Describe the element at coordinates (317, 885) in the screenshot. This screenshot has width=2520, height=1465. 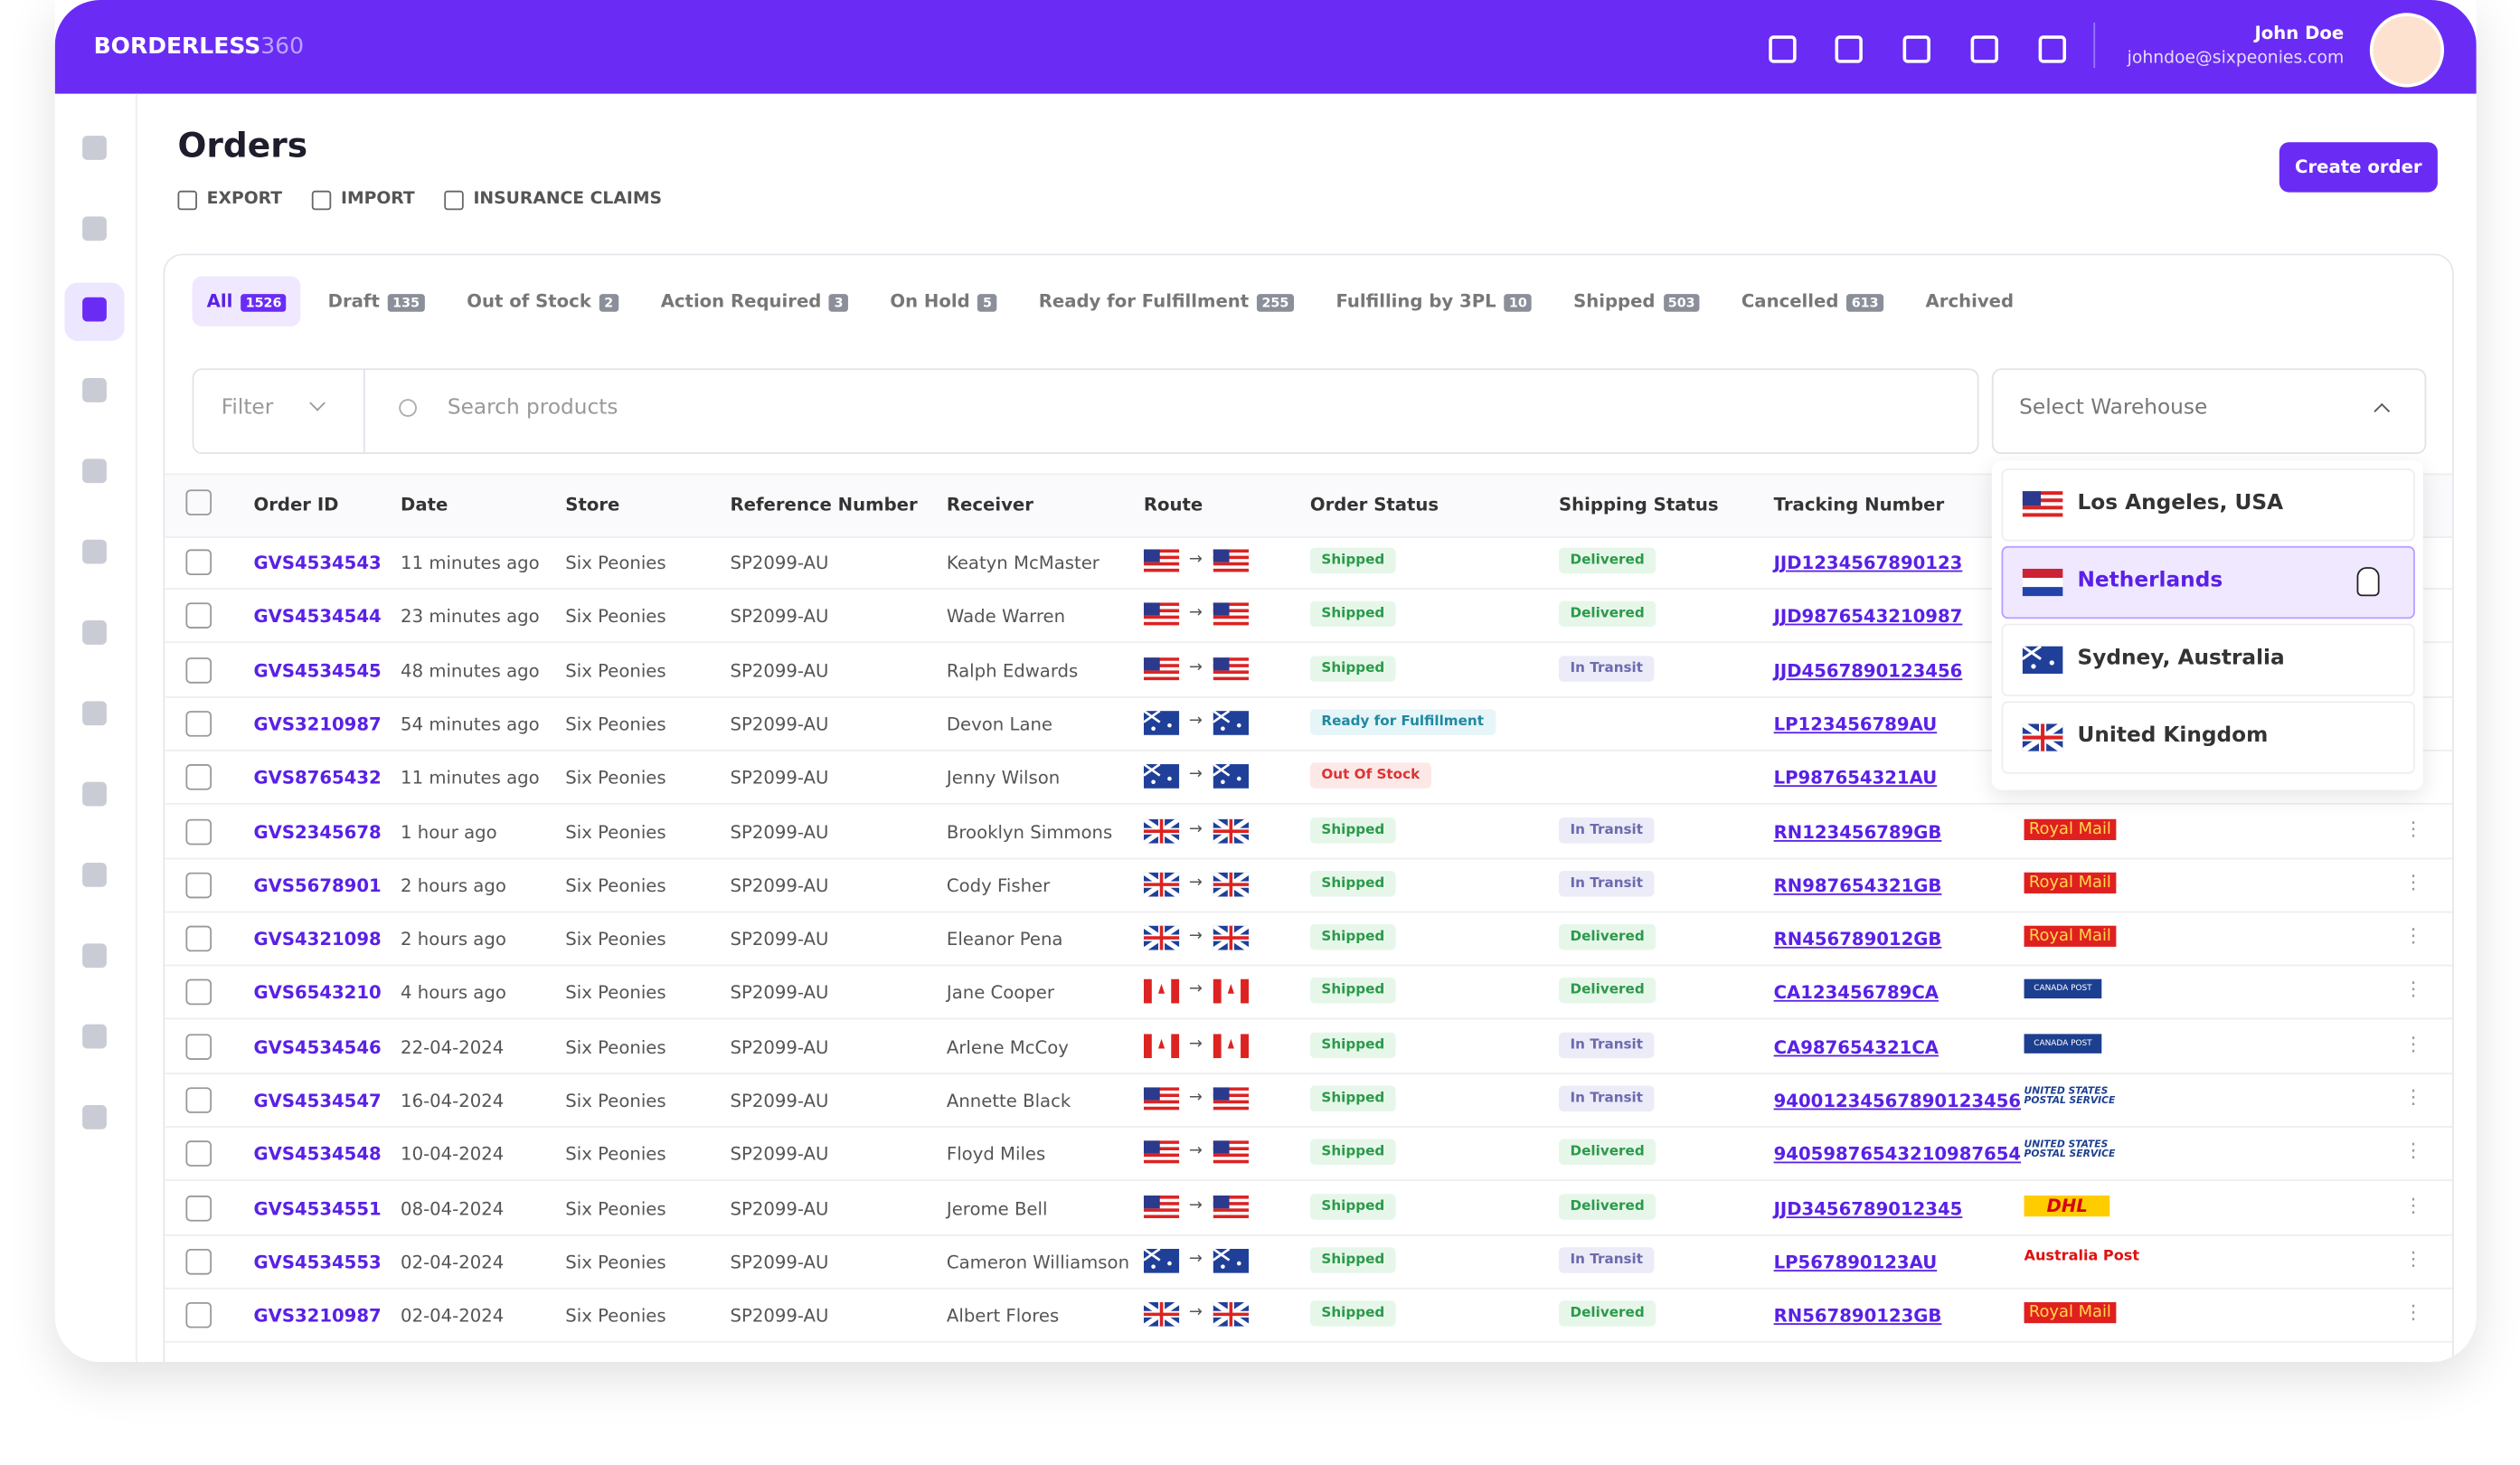
I see `order-id: GVS5678901` at that location.